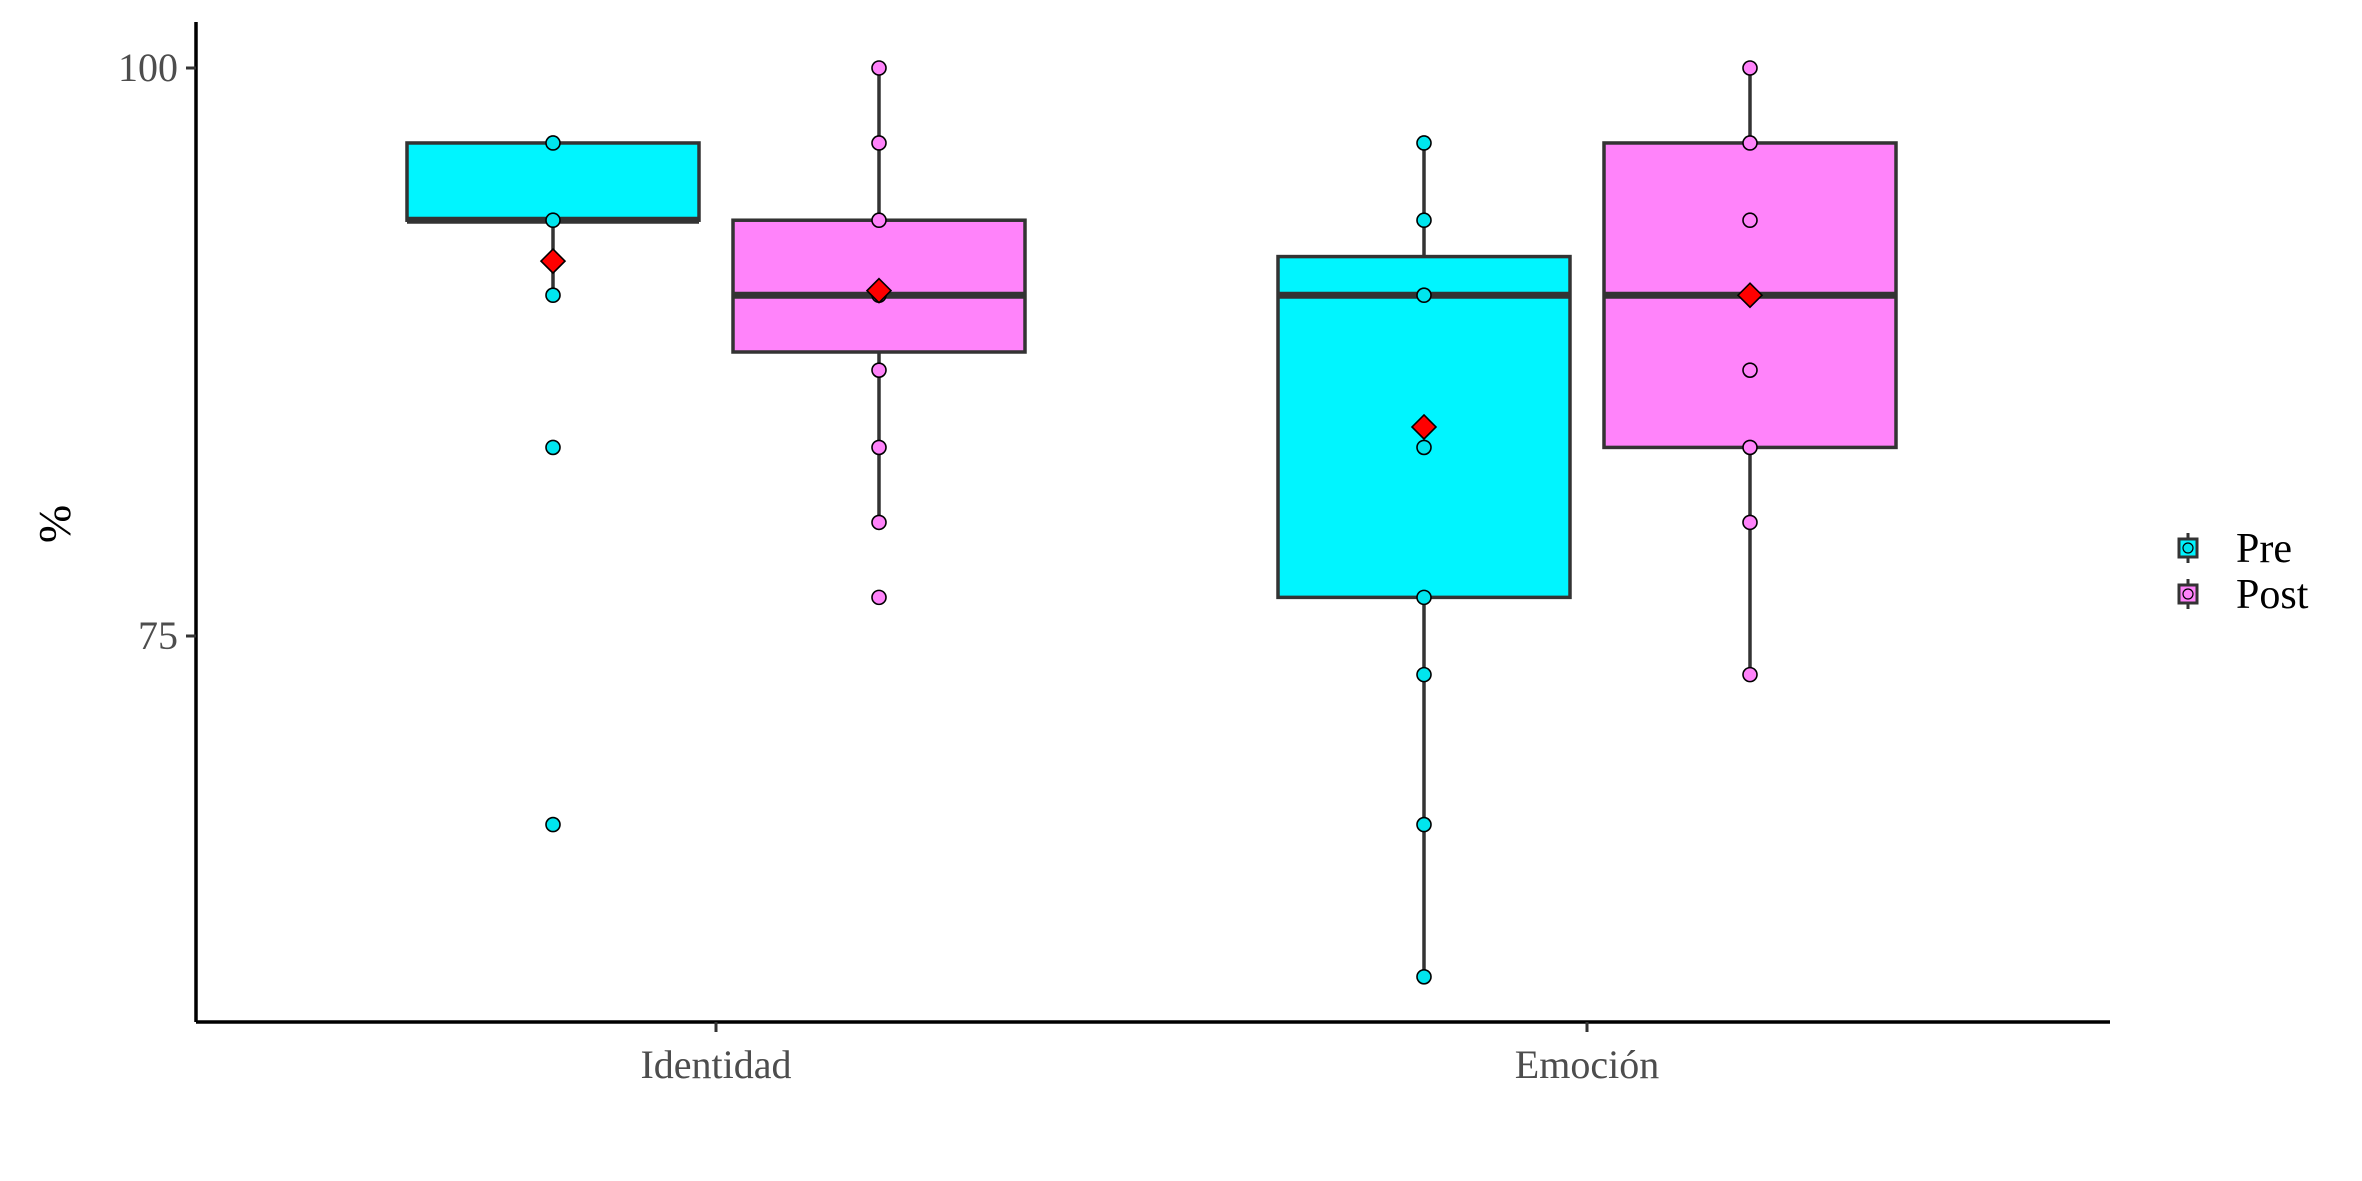  Describe the element at coordinates (715, 1064) in the screenshot. I see `x-tick-label: Identidad` at that location.